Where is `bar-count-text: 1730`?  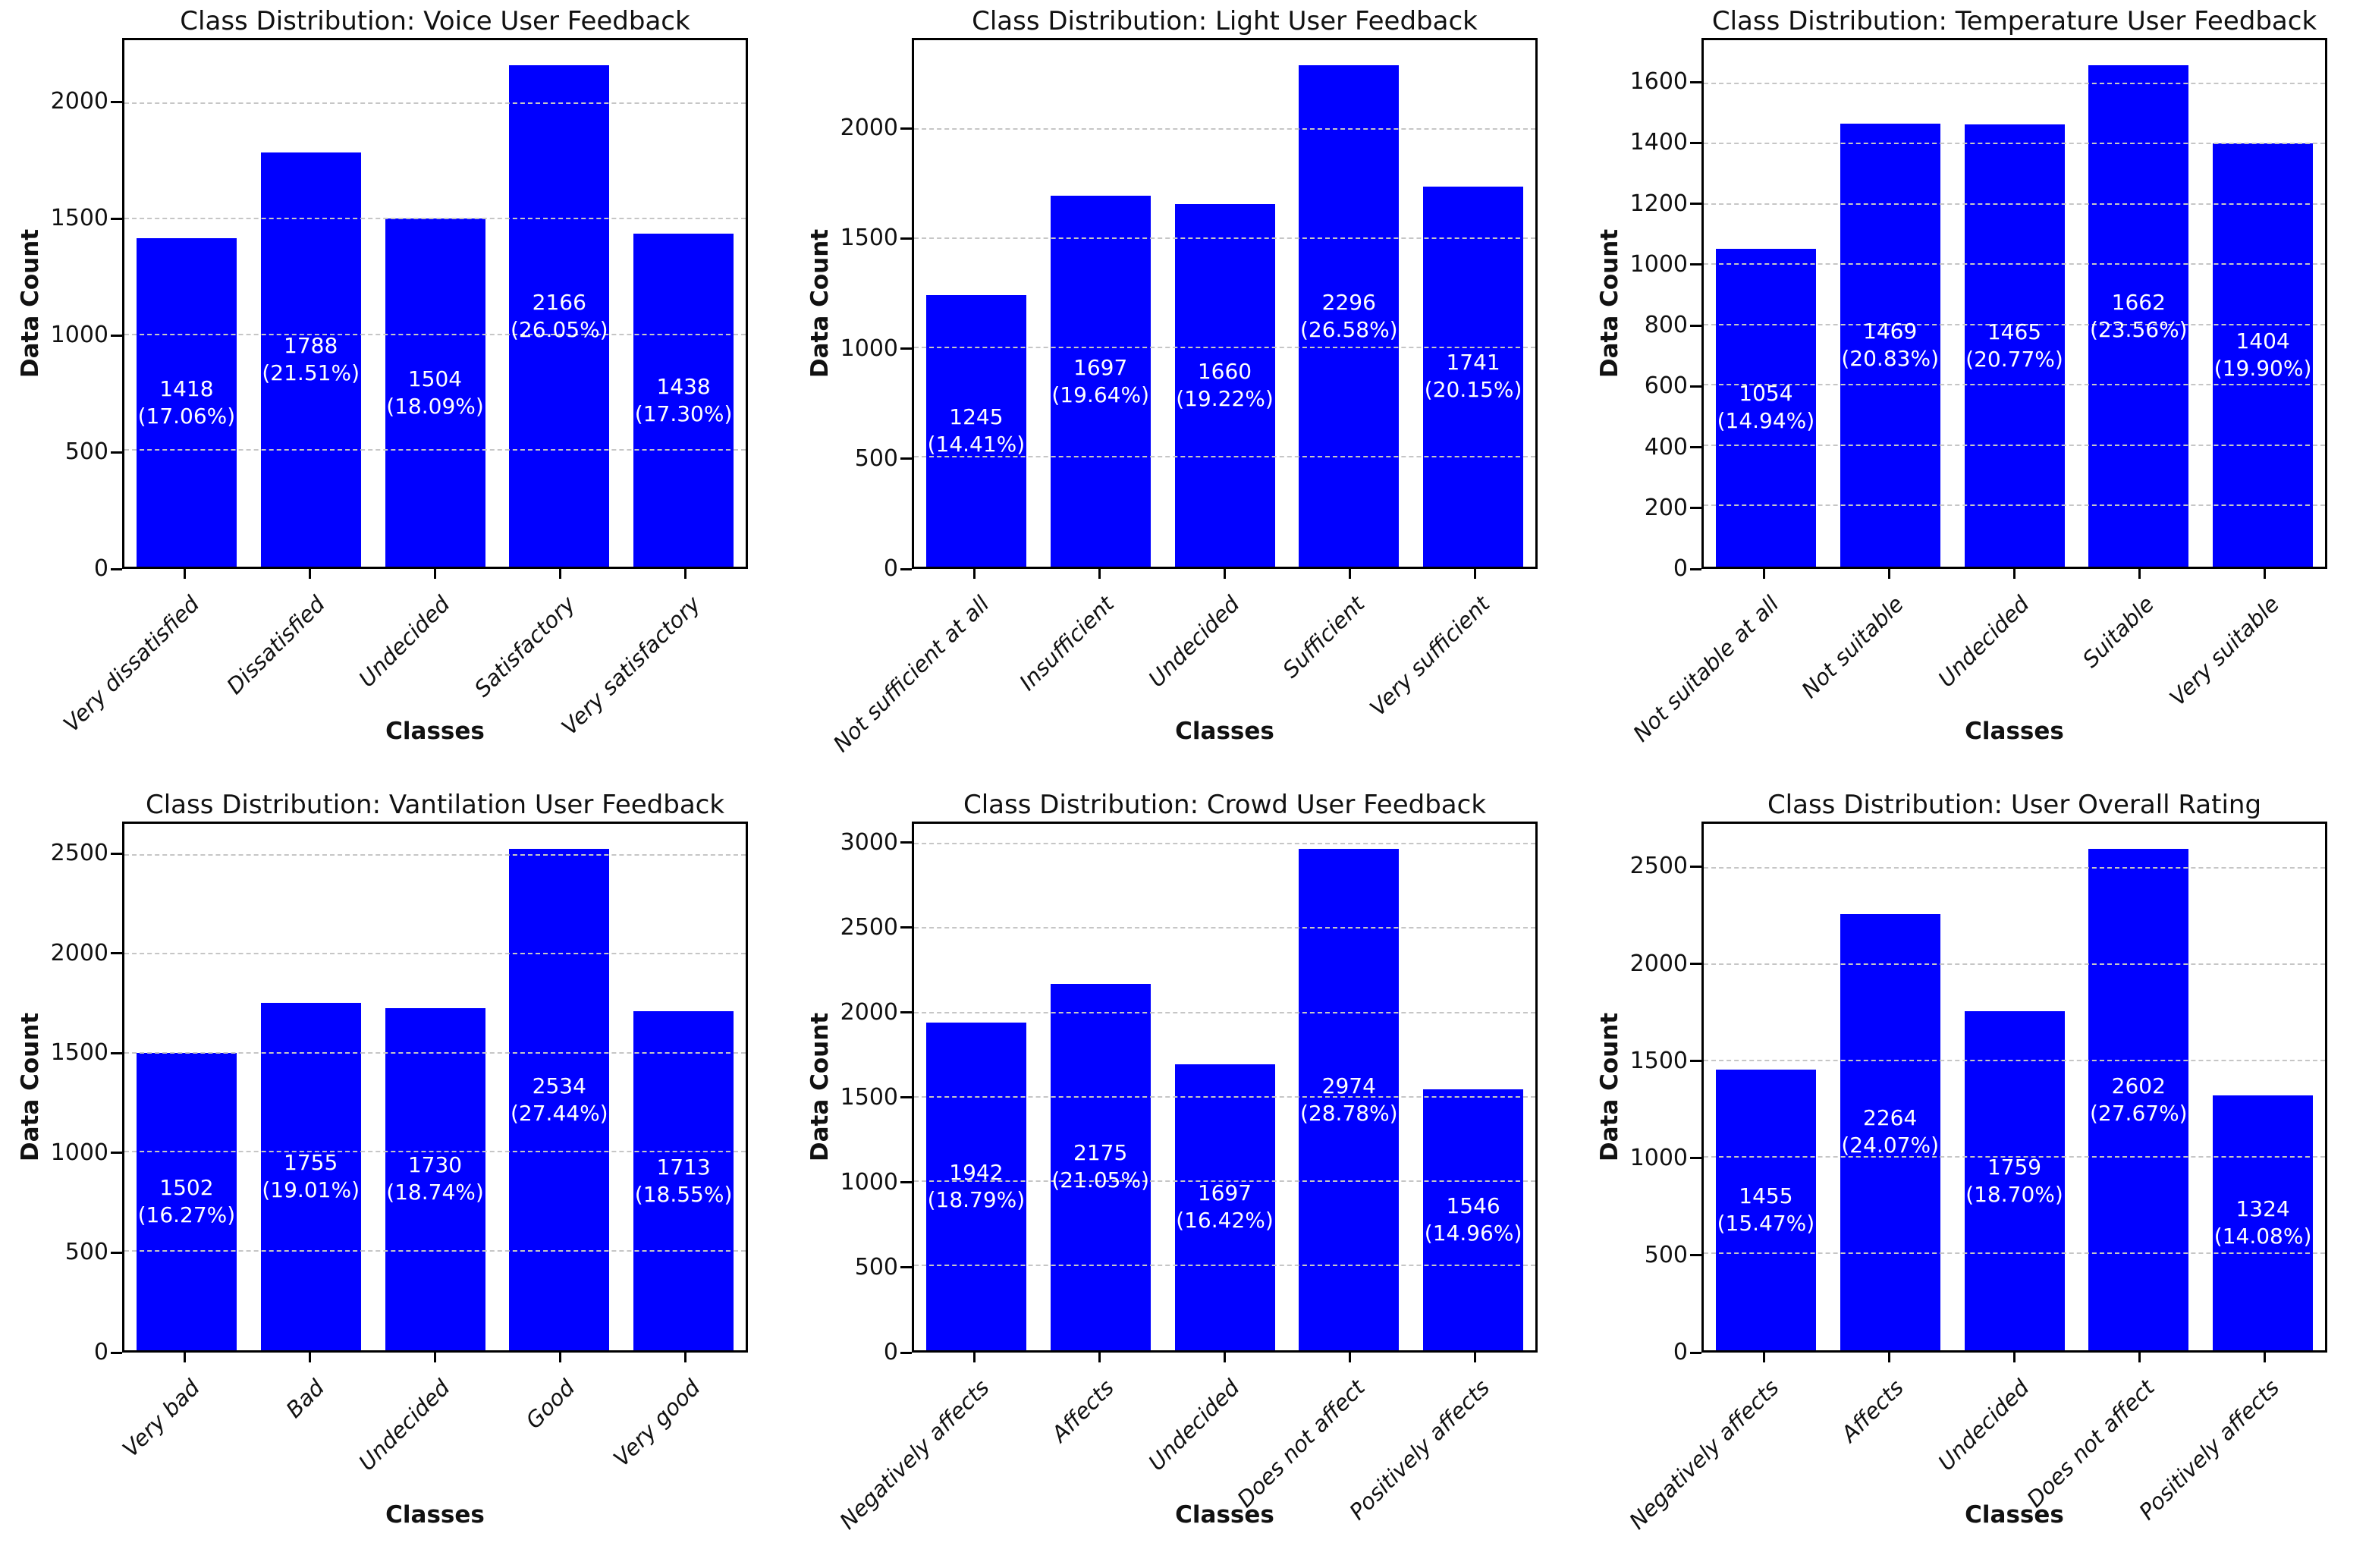
bar-count-text: 1730 is located at coordinates (435, 1165).